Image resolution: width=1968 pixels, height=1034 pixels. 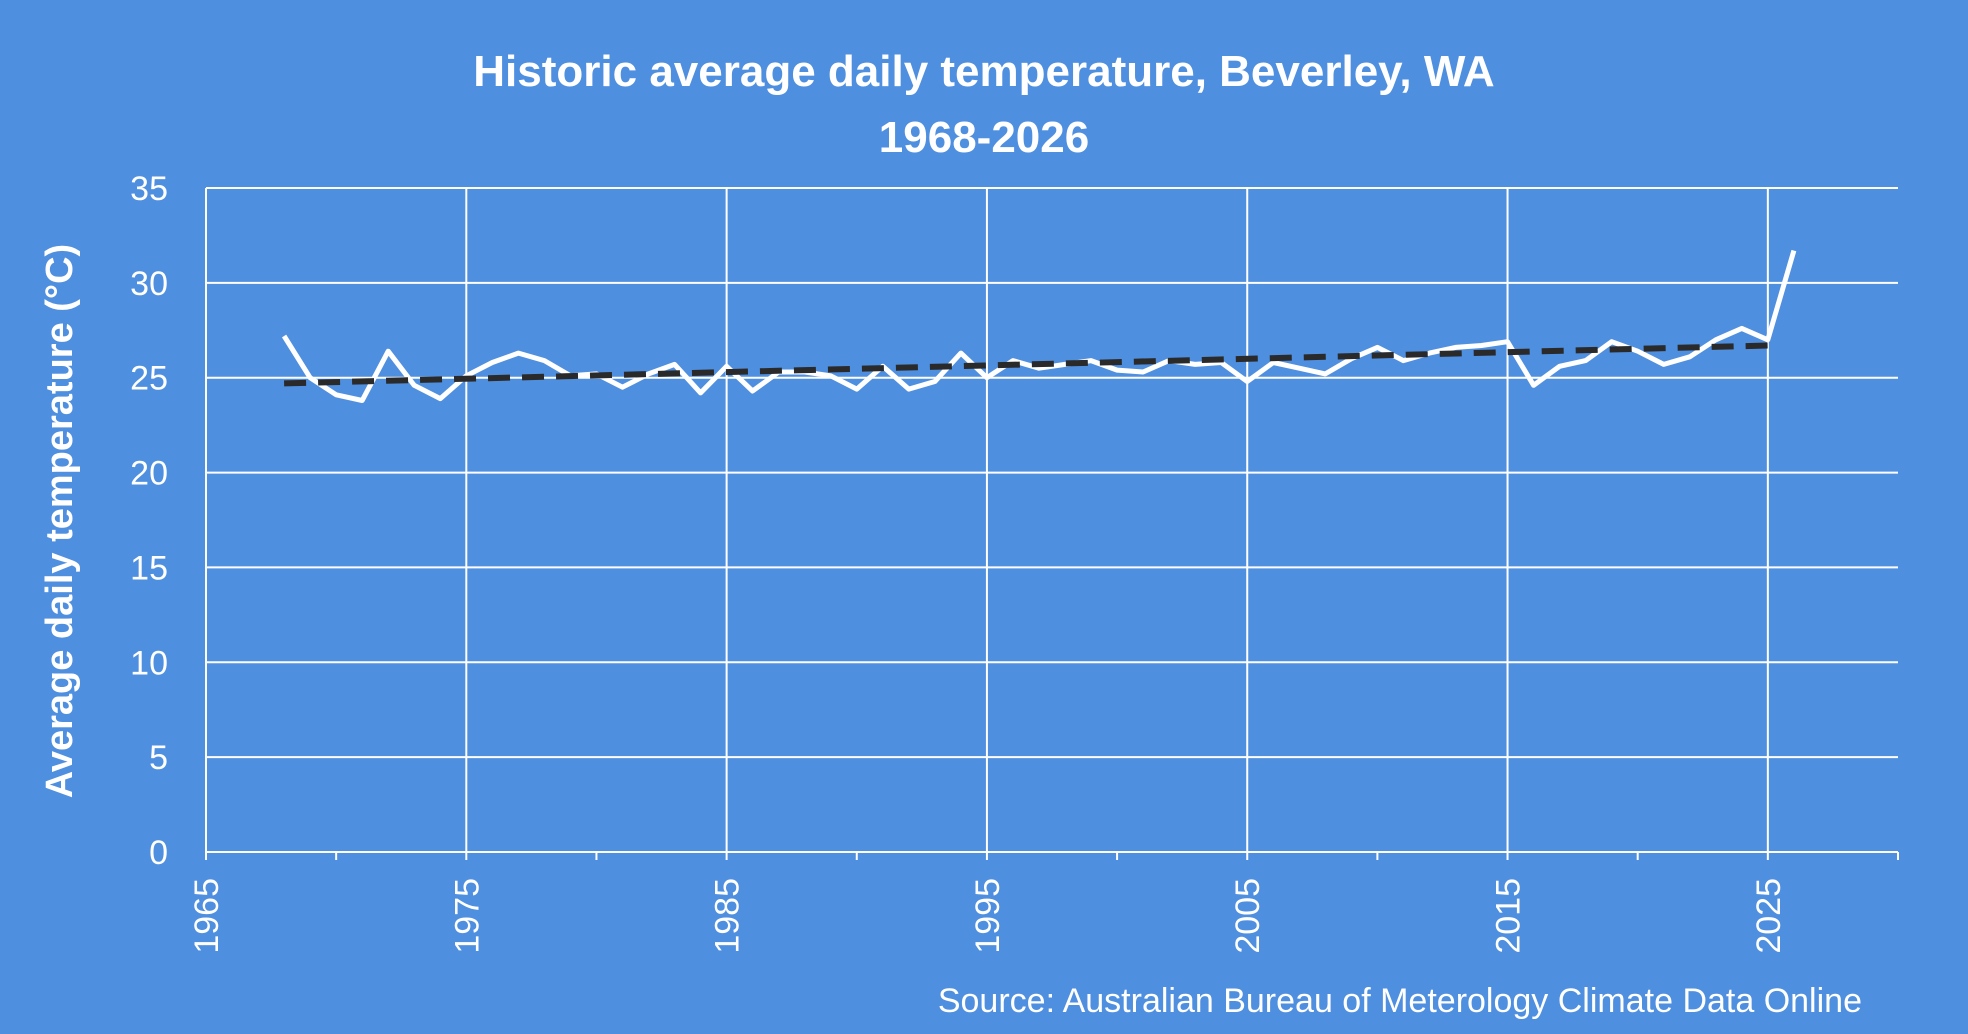 What do you see at coordinates (1769, 916) in the screenshot?
I see `x-tick-label: 2025` at bounding box center [1769, 916].